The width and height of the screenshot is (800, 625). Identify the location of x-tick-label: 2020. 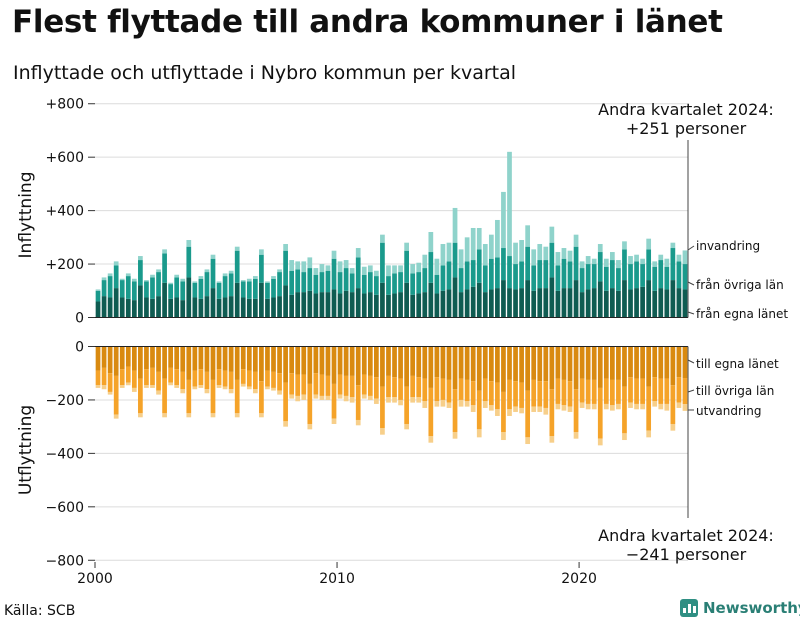
(579, 579).